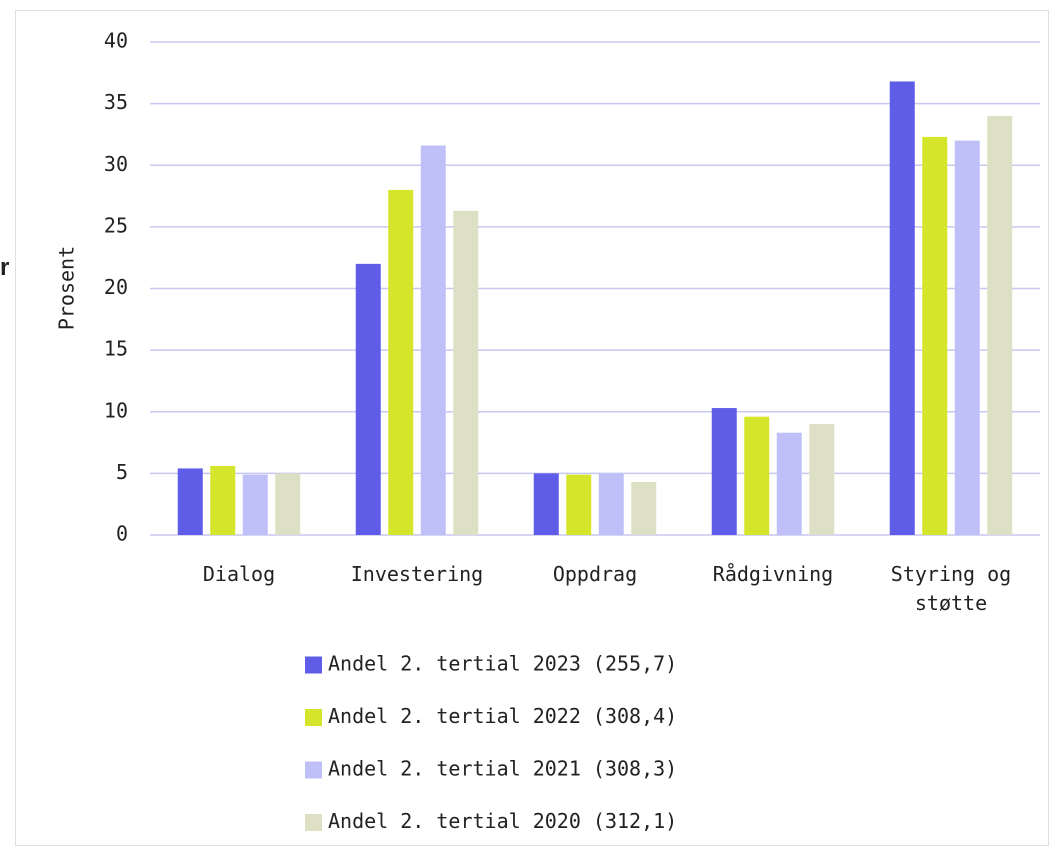 Image resolution: width=1051 pixels, height=848 pixels. What do you see at coordinates (122, 534) in the screenshot?
I see `y-tick-label: 0` at bounding box center [122, 534].